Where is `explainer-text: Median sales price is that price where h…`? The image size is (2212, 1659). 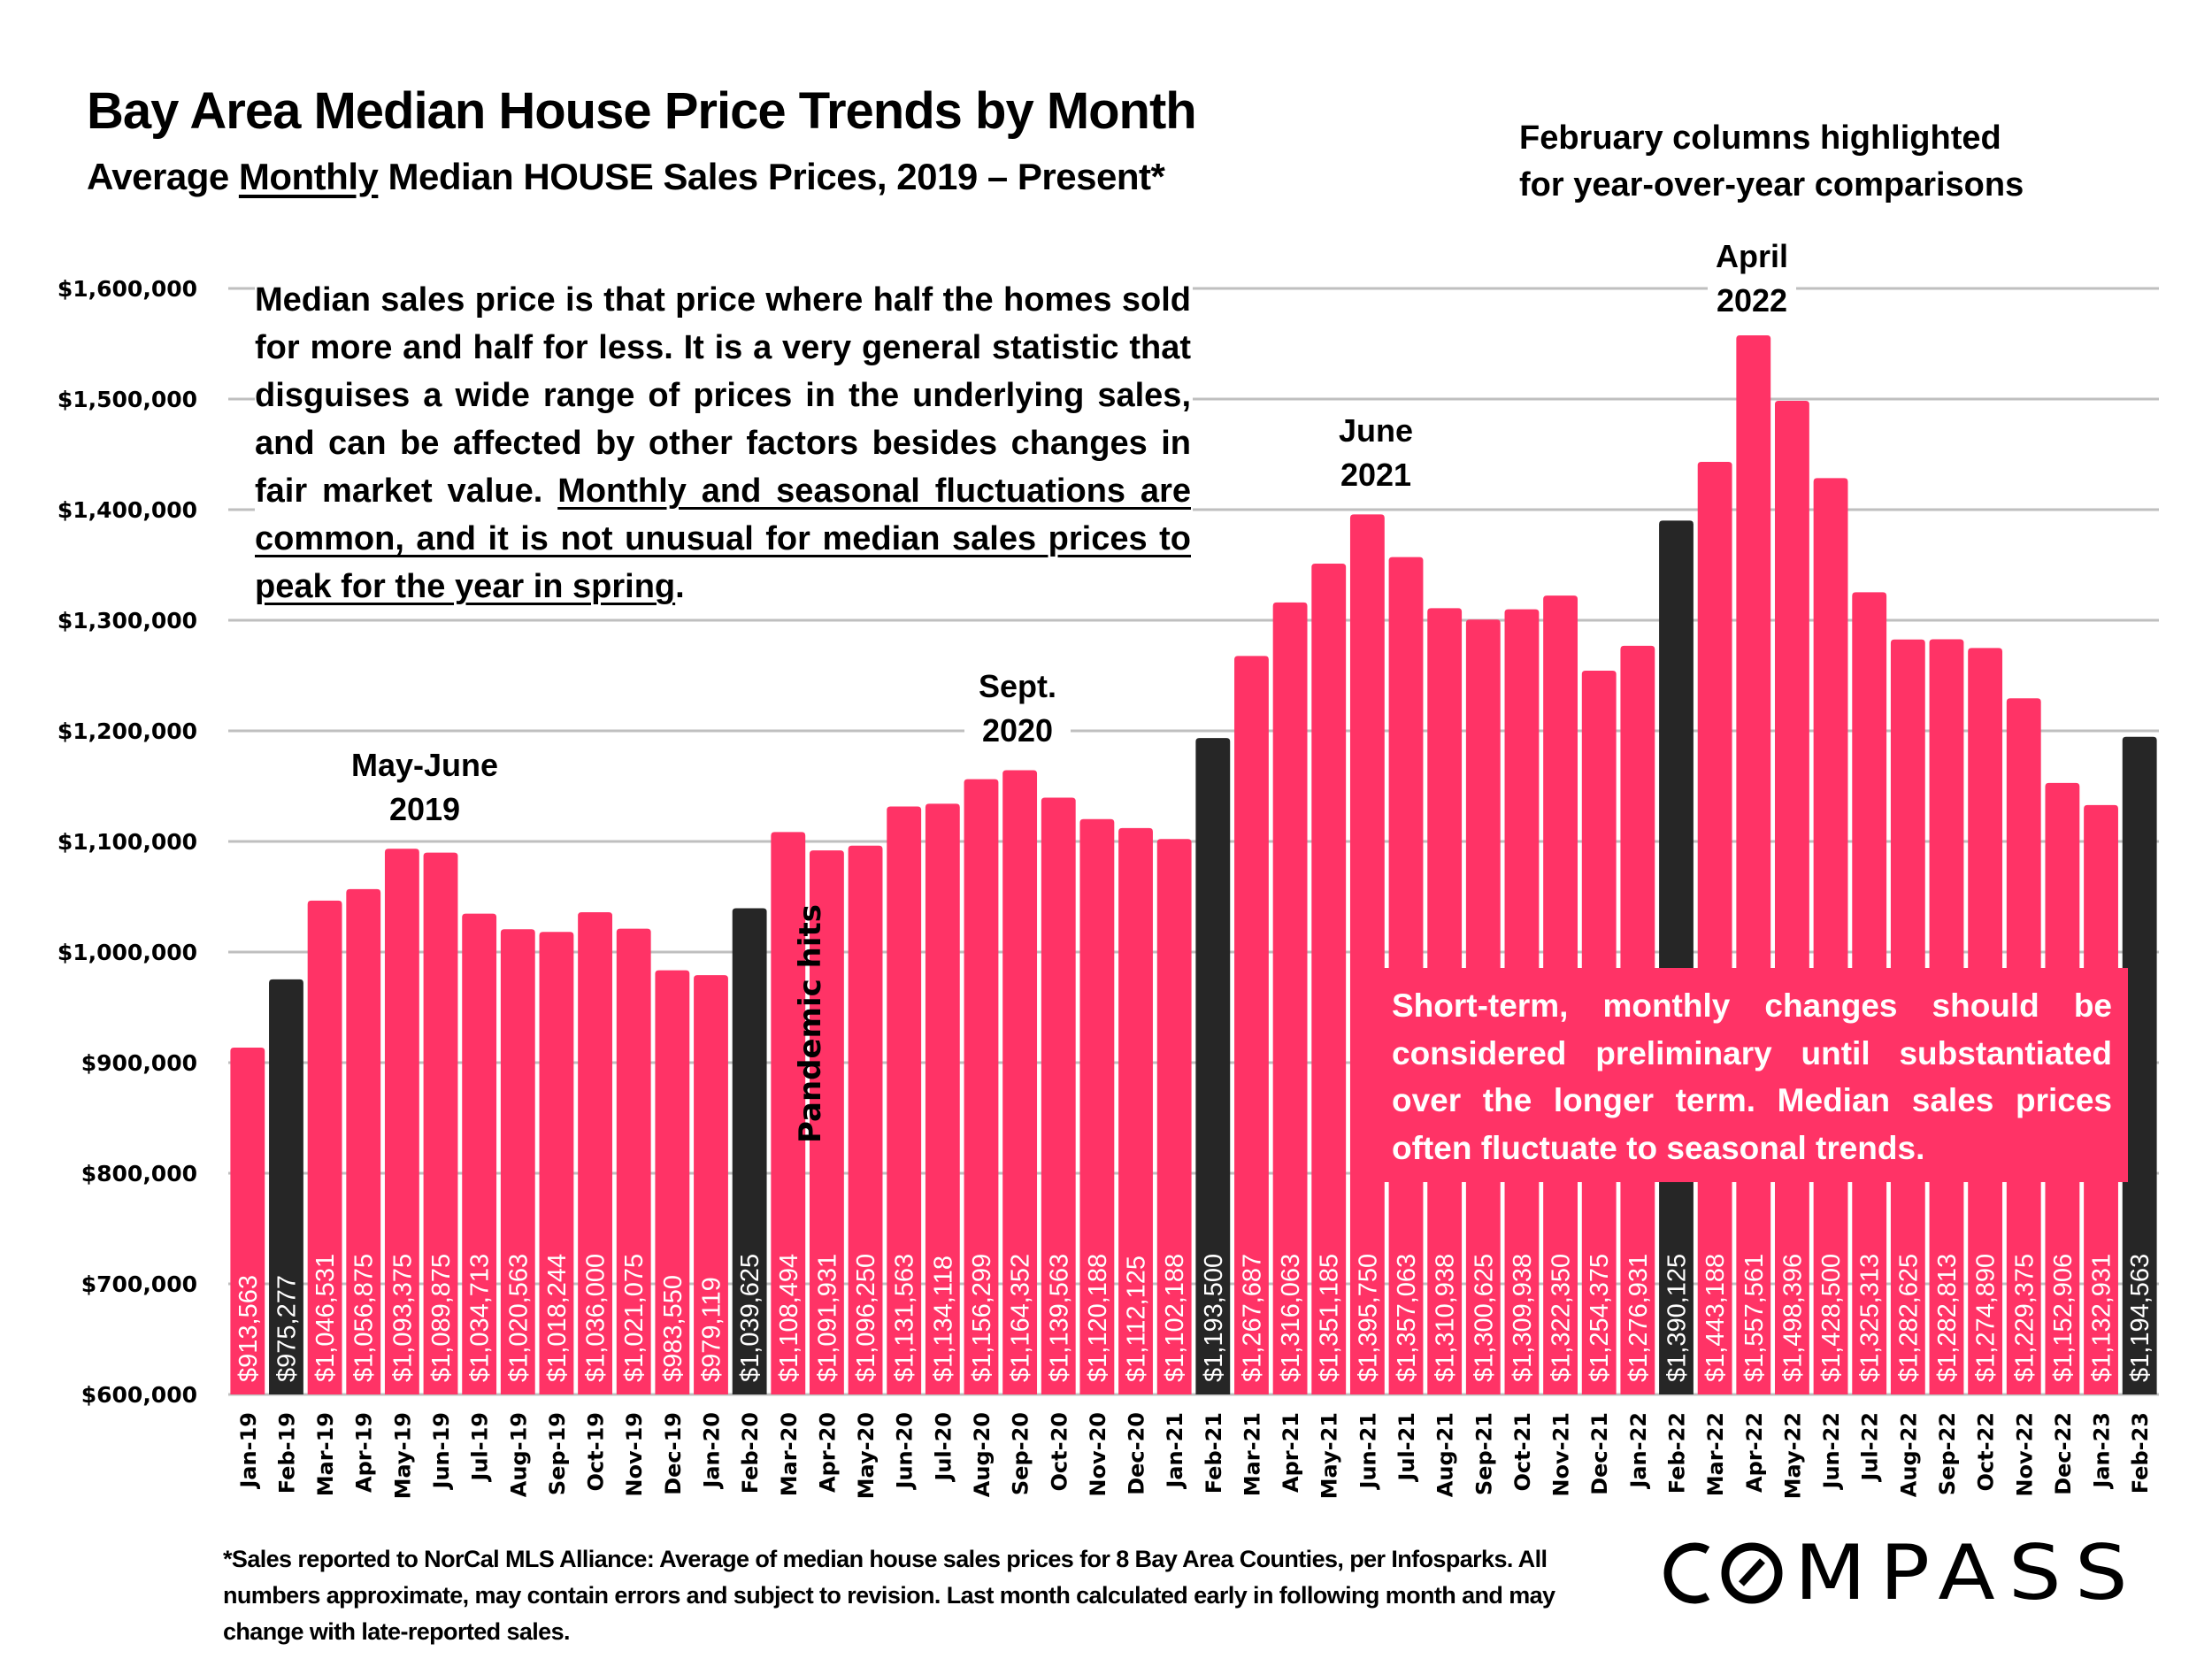 explainer-text: Median sales price is that price where h… is located at coordinates (723, 395).